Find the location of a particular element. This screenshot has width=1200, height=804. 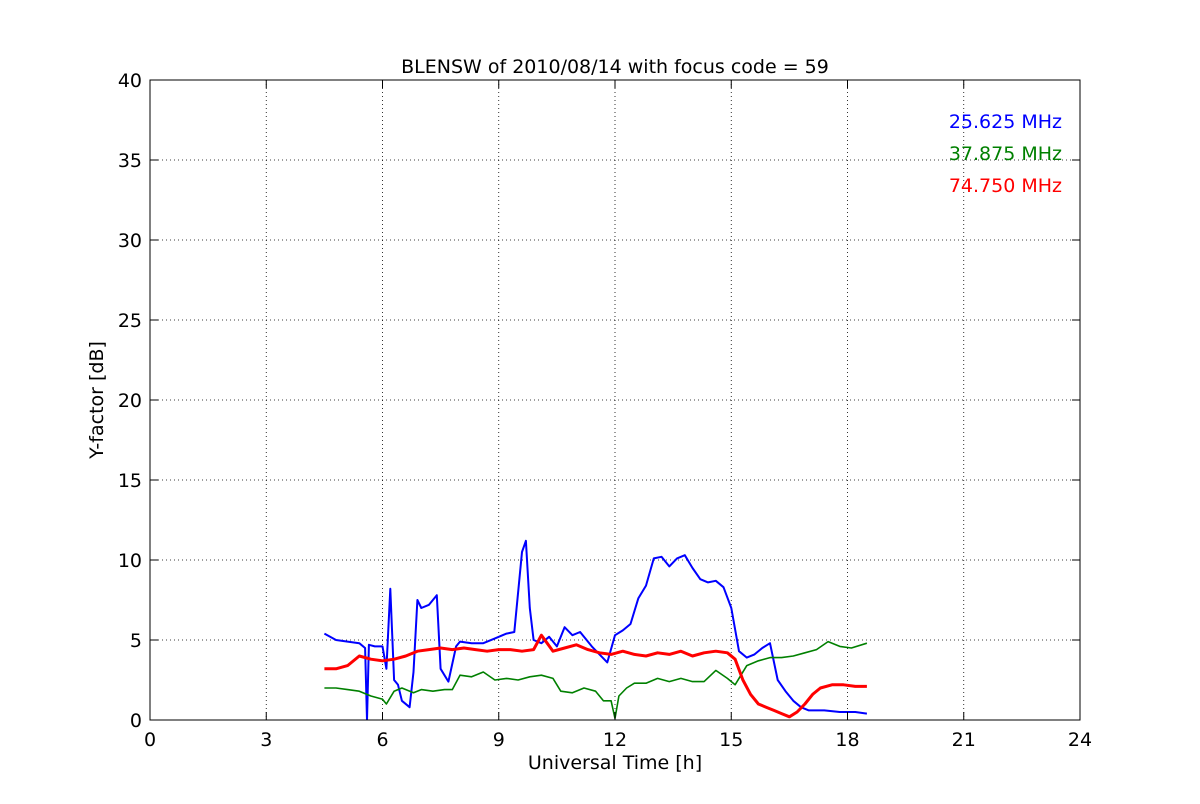

series-line-74-750-mhz is located at coordinates (595, 676).